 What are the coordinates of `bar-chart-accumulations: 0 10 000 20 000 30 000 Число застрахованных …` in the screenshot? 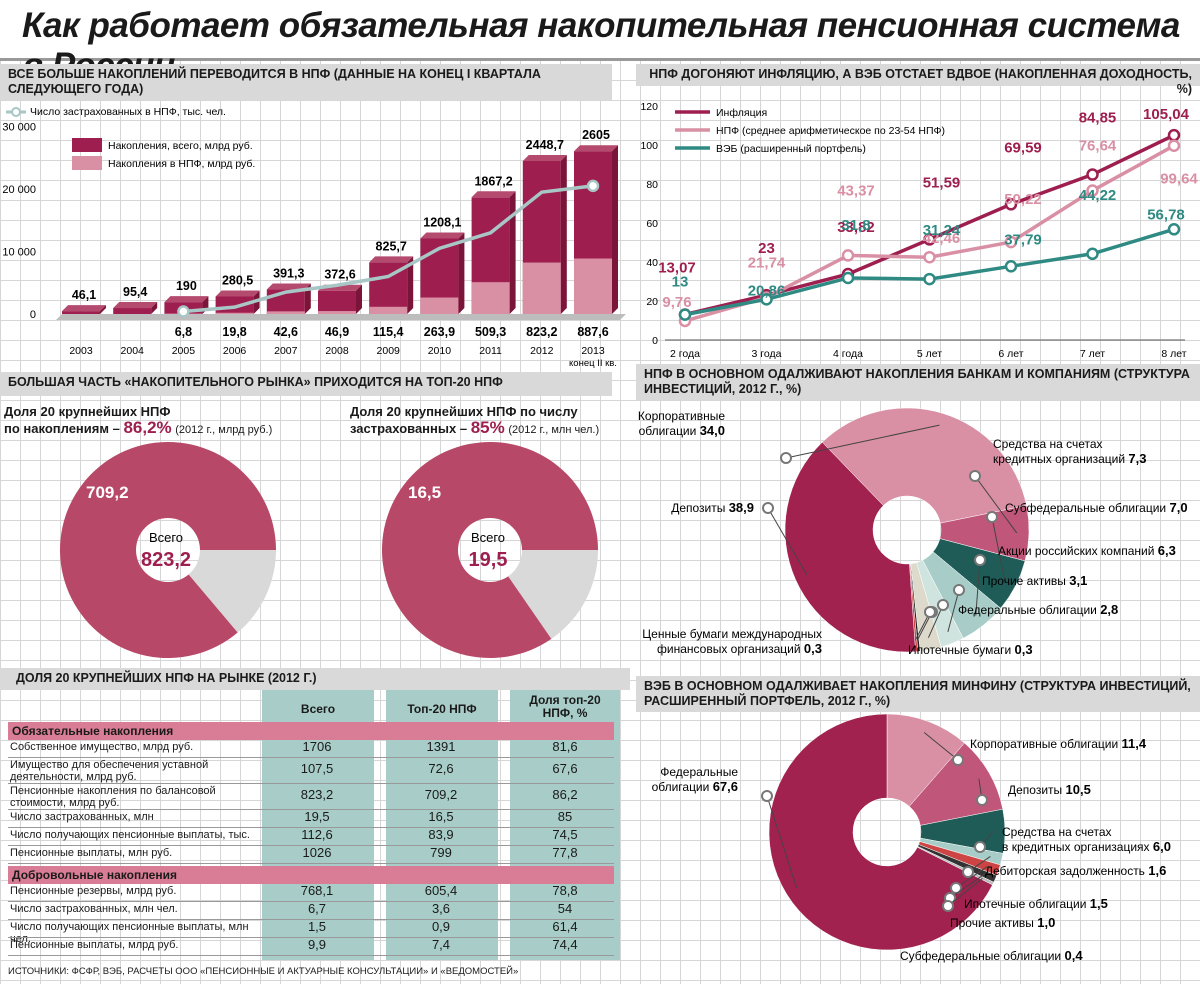 It's located at (314, 237).